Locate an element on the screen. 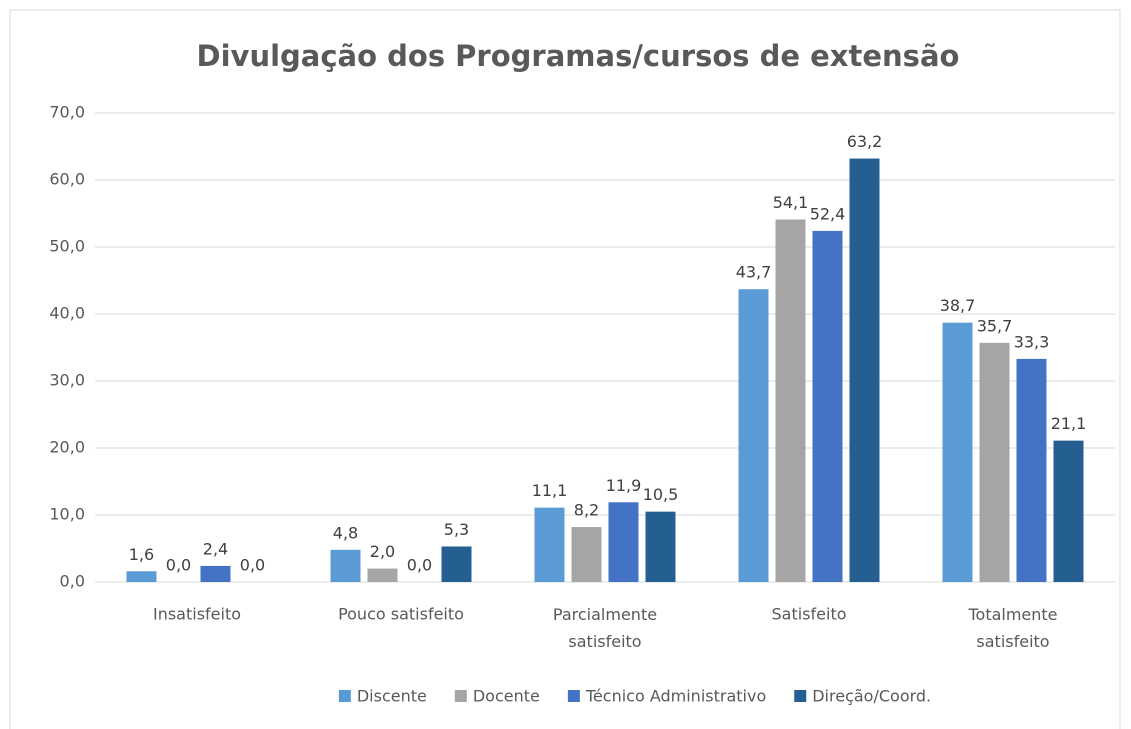 The height and width of the screenshot is (729, 1131). x-tick-label: Pouco satisfeito is located at coordinates (401, 614).